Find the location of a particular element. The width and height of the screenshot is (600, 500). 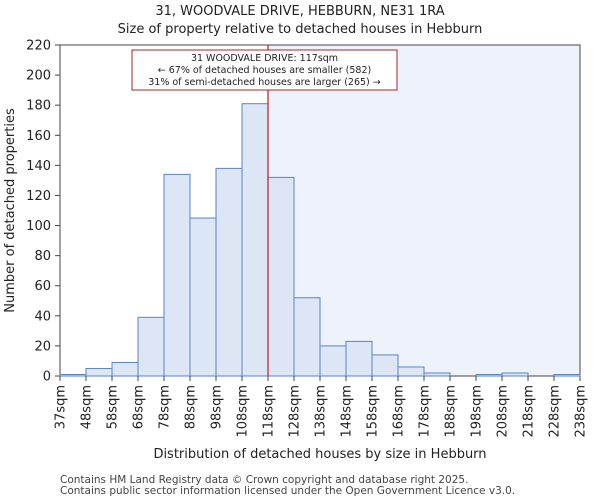

x-tick-label: 88sqm is located at coordinates (191, 407).